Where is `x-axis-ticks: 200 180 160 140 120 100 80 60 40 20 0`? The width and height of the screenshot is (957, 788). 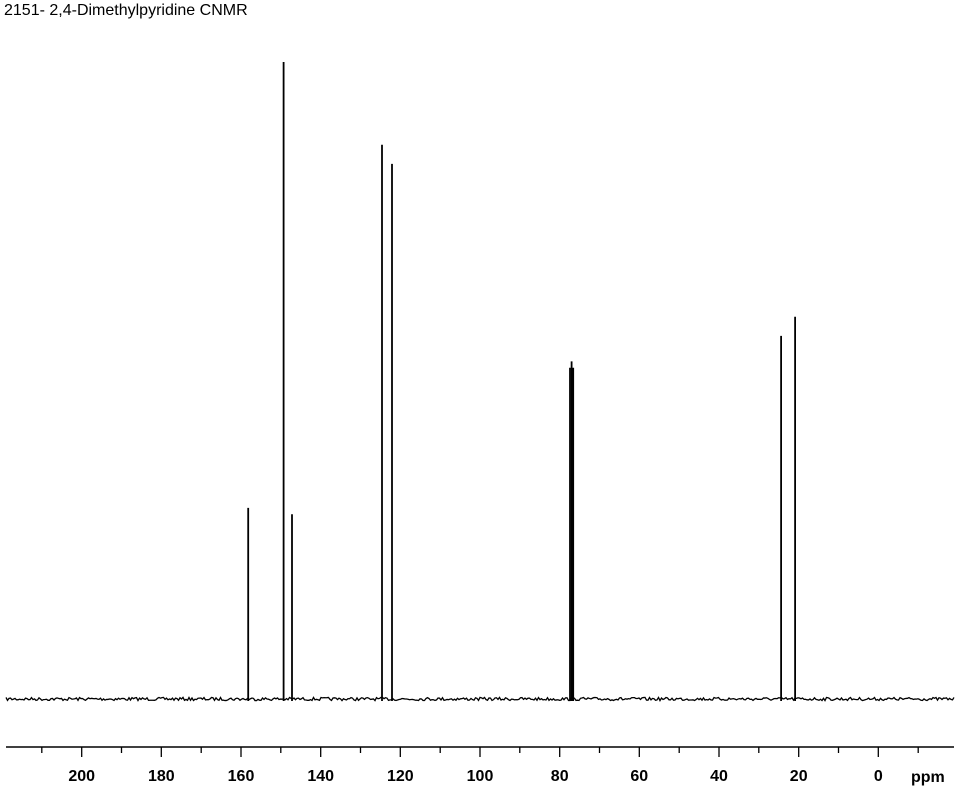
x-axis-ticks: 200 180 160 140 120 100 80 60 40 20 0 is located at coordinates (480, 766).